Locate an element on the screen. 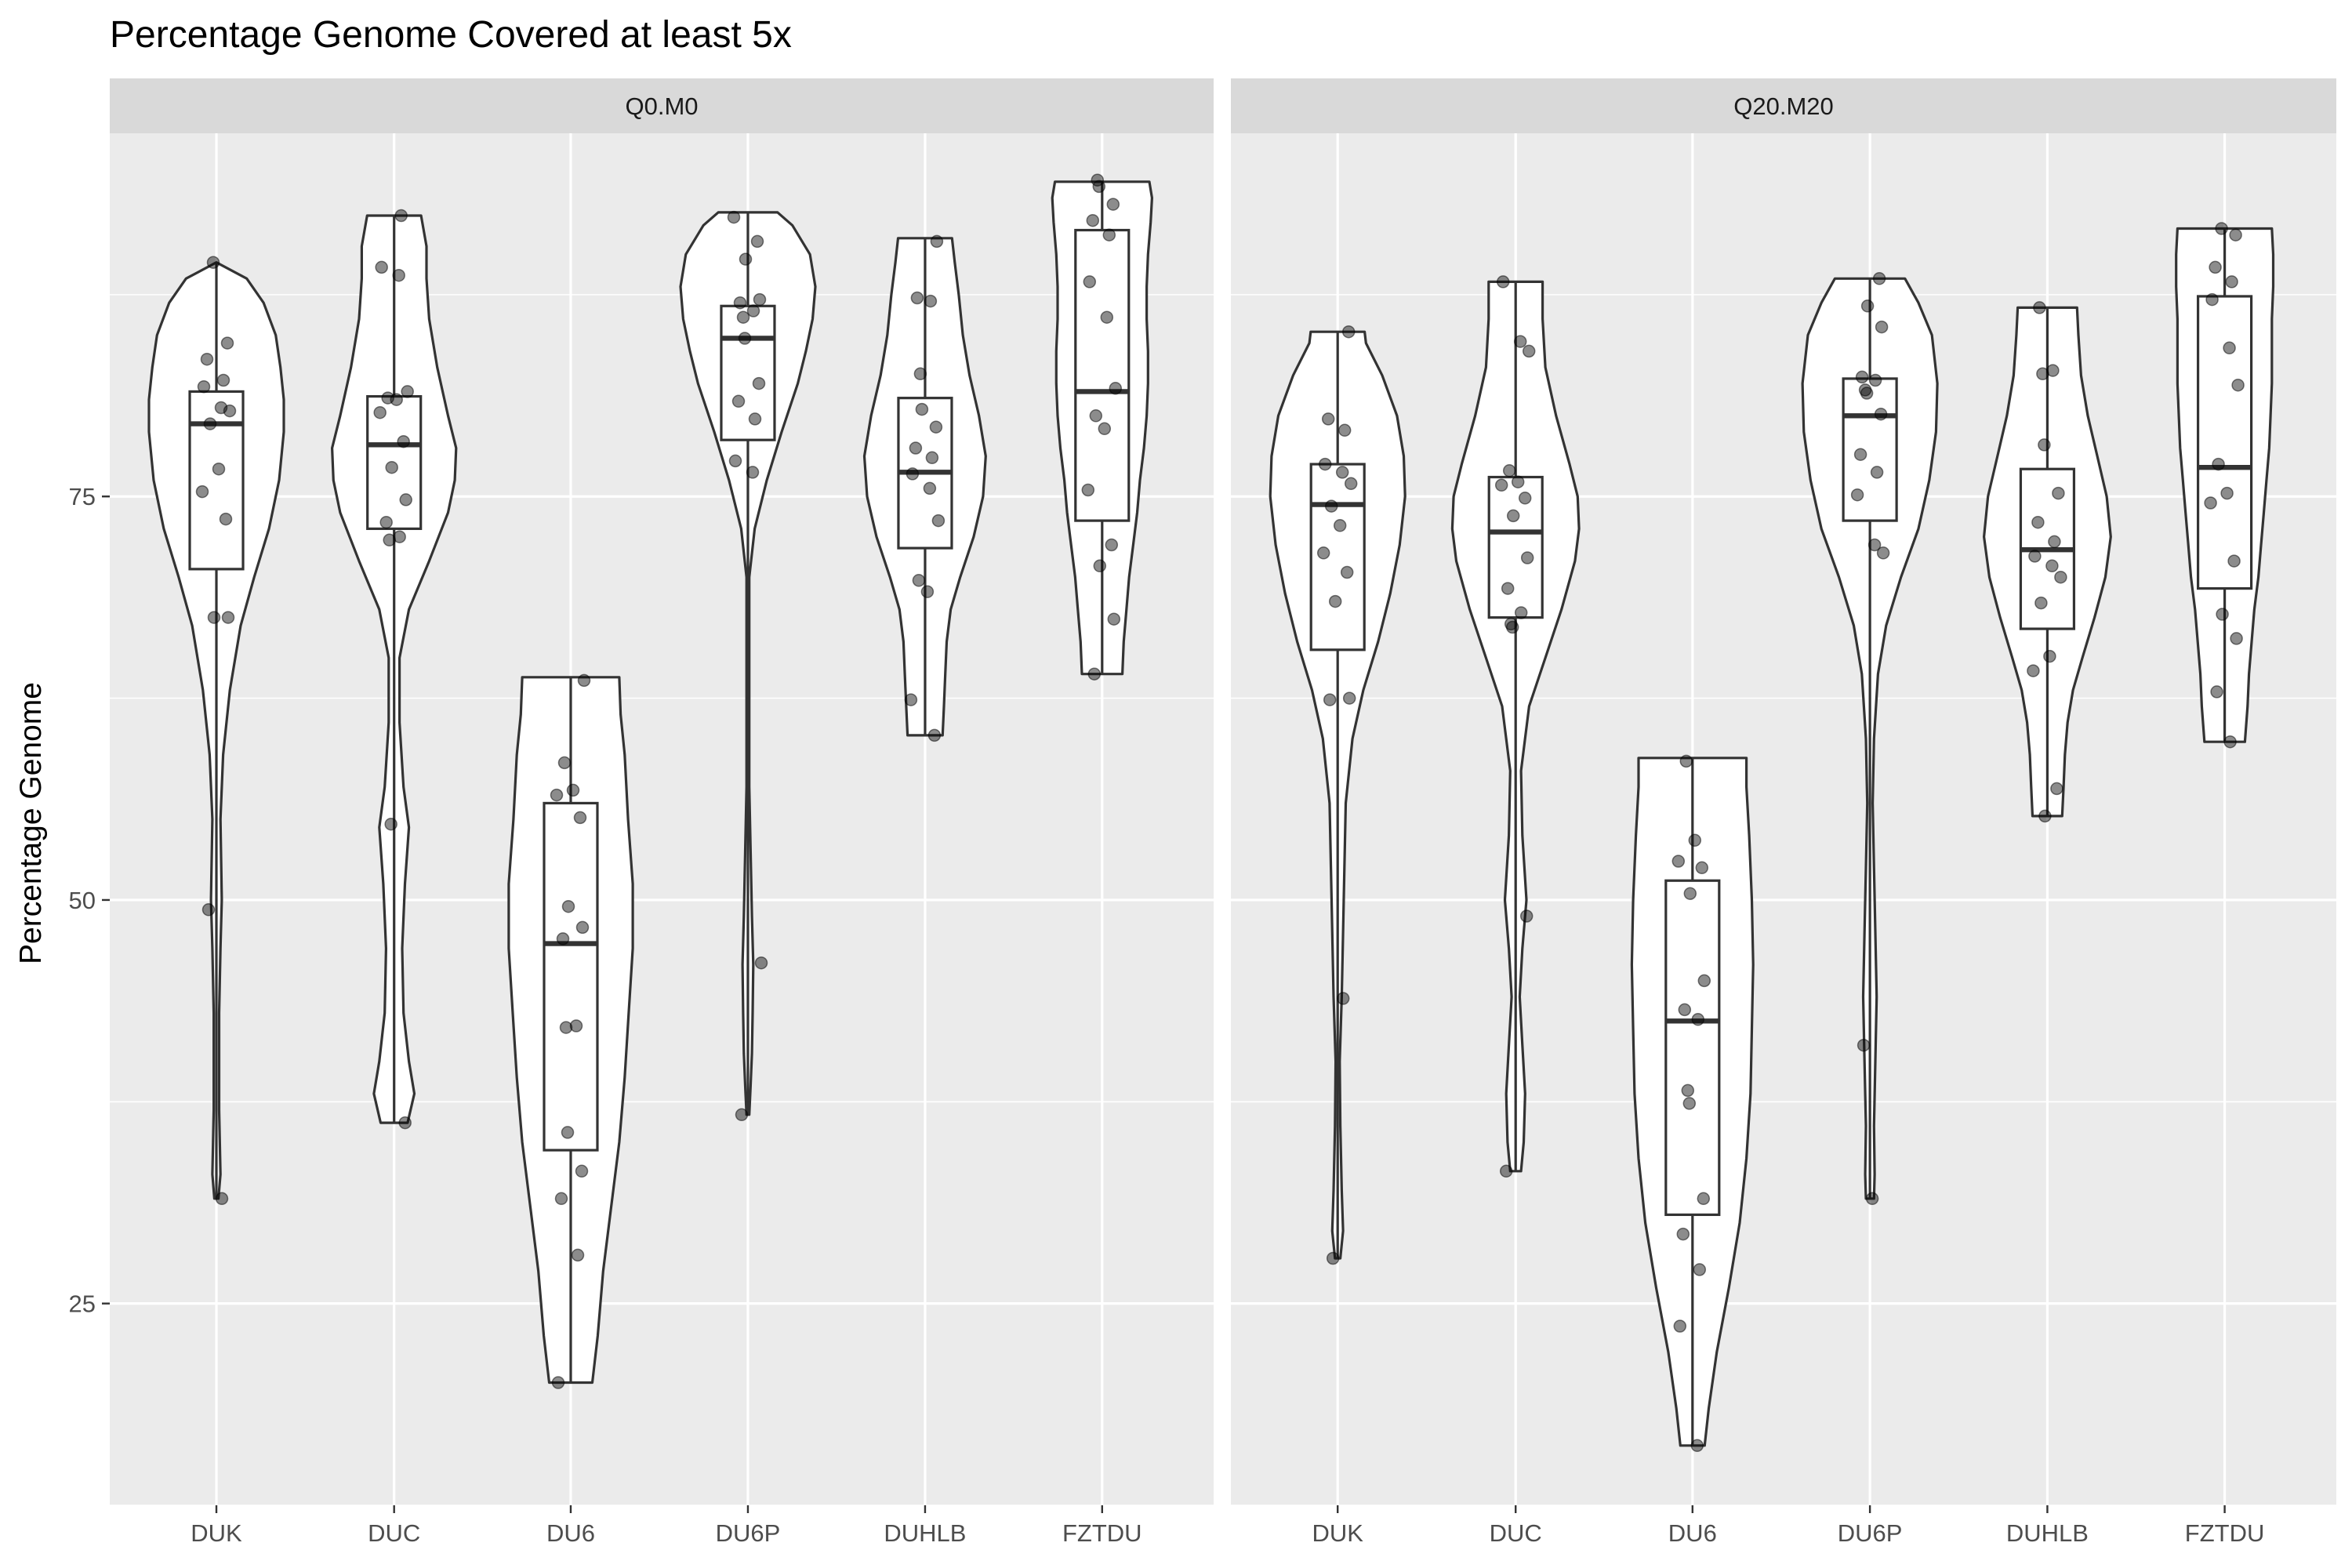 The height and width of the screenshot is (1568, 2352). group-fztdu is located at coordinates (2225, 485).